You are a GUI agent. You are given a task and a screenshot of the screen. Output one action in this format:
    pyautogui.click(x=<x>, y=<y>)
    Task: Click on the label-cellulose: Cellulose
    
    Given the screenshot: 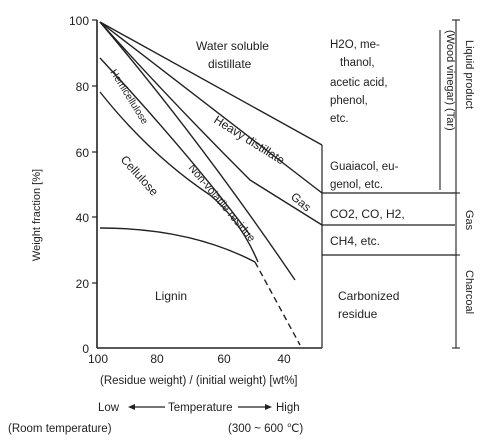 What is the action you would take?
    pyautogui.click(x=140, y=176)
    